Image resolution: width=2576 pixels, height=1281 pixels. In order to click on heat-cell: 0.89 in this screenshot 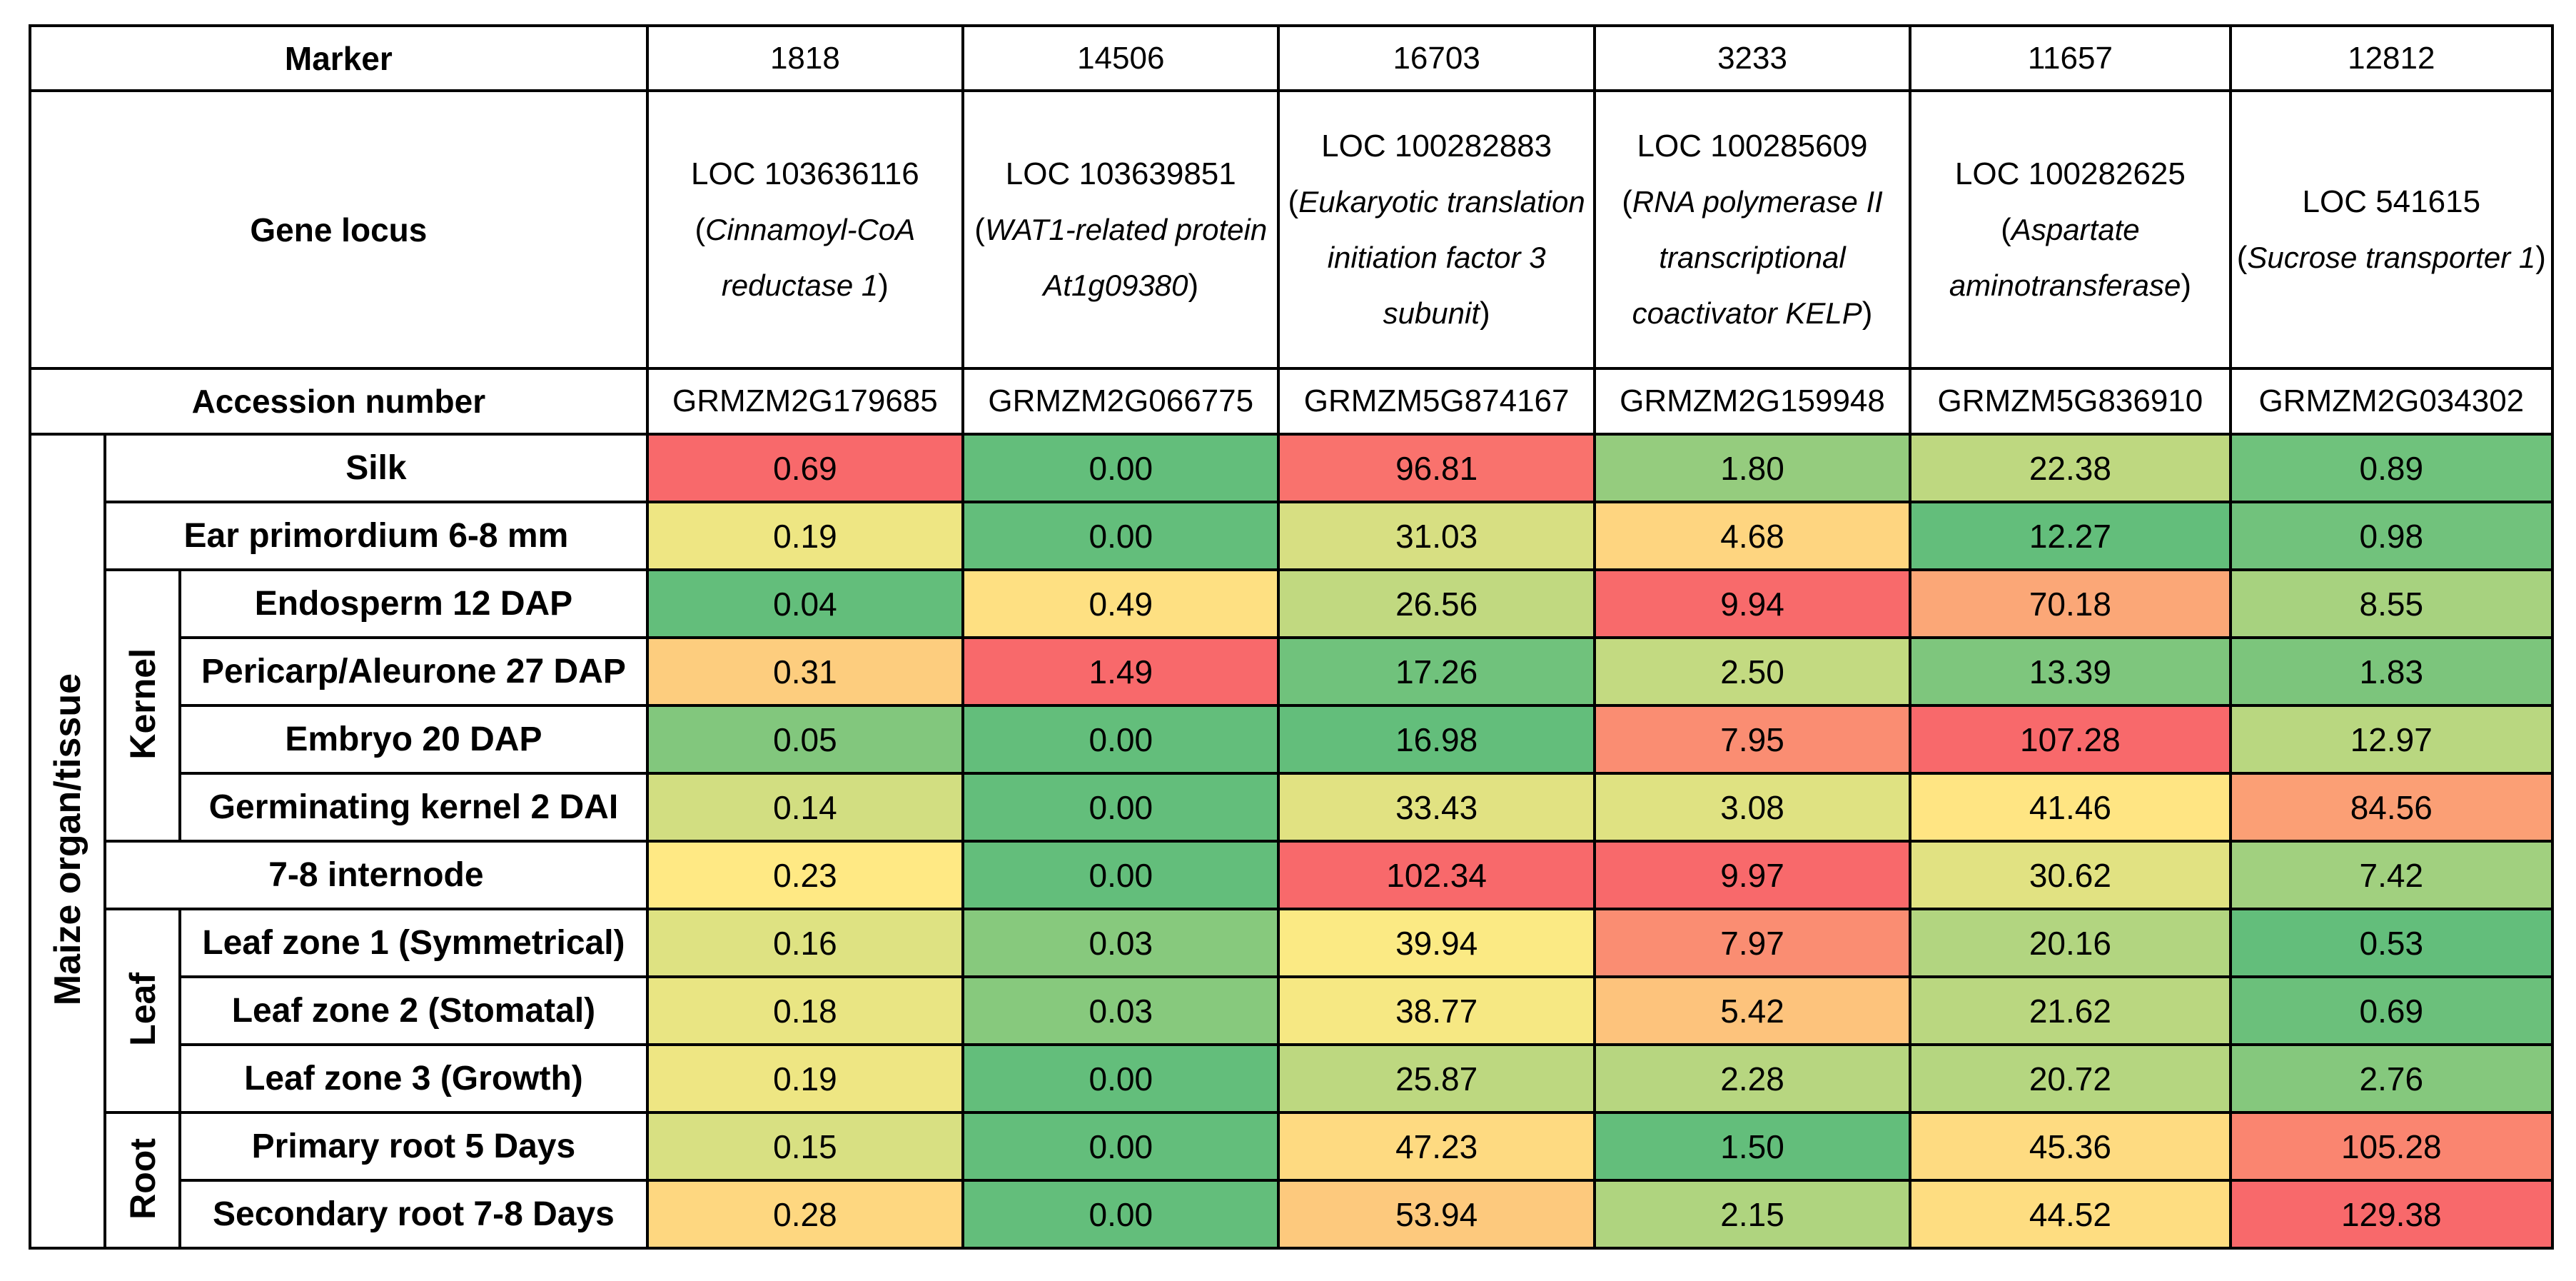, I will do `click(2391, 468)`.